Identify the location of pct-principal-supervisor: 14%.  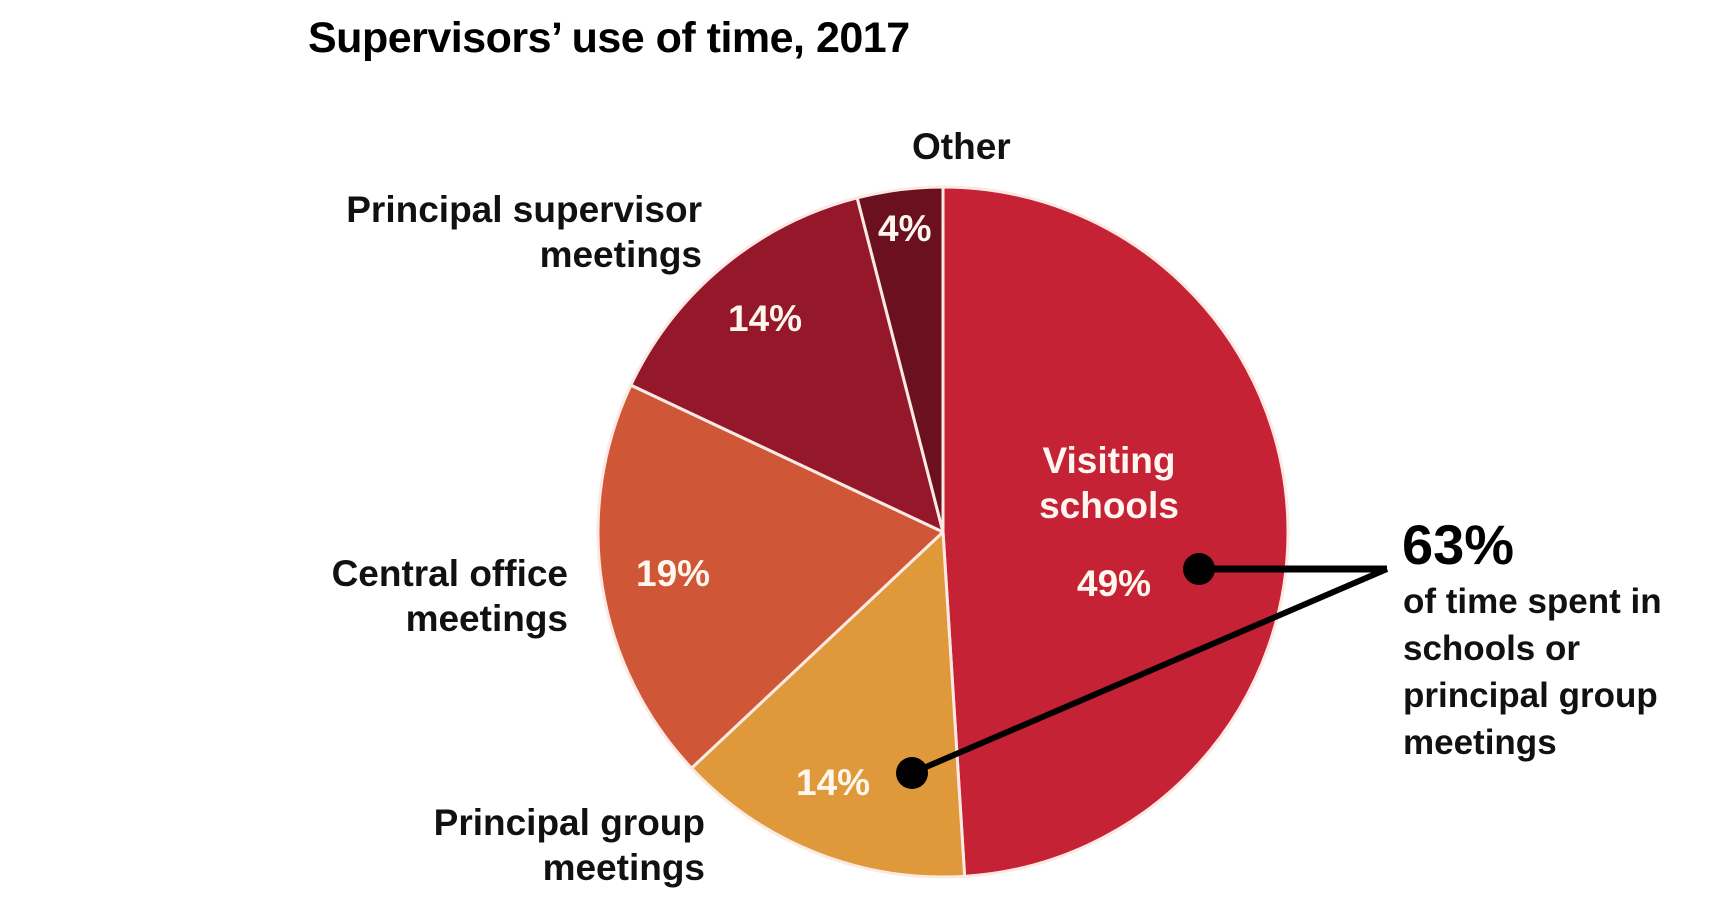
(765, 318).